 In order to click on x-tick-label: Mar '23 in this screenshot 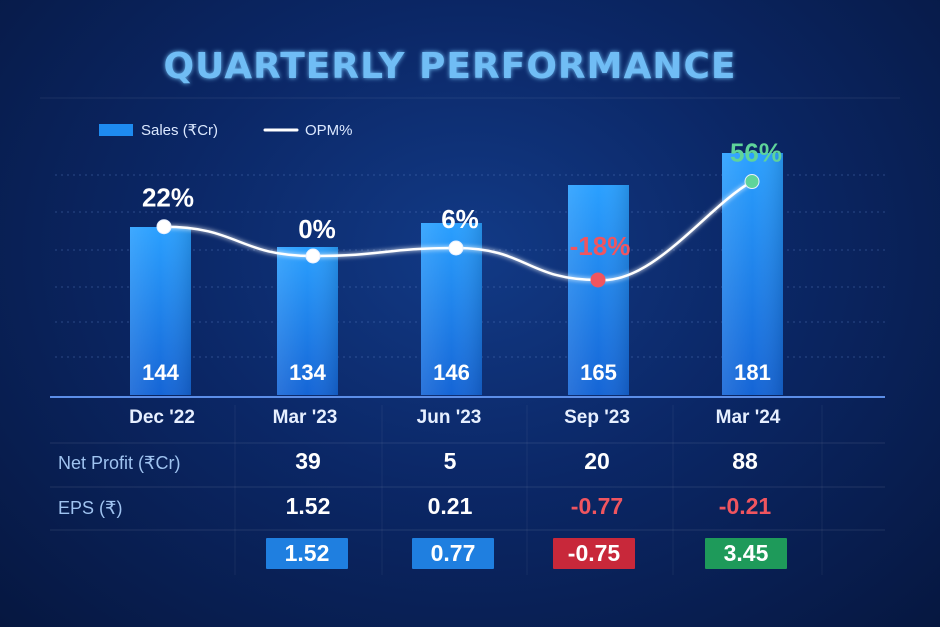, I will do `click(305, 417)`.